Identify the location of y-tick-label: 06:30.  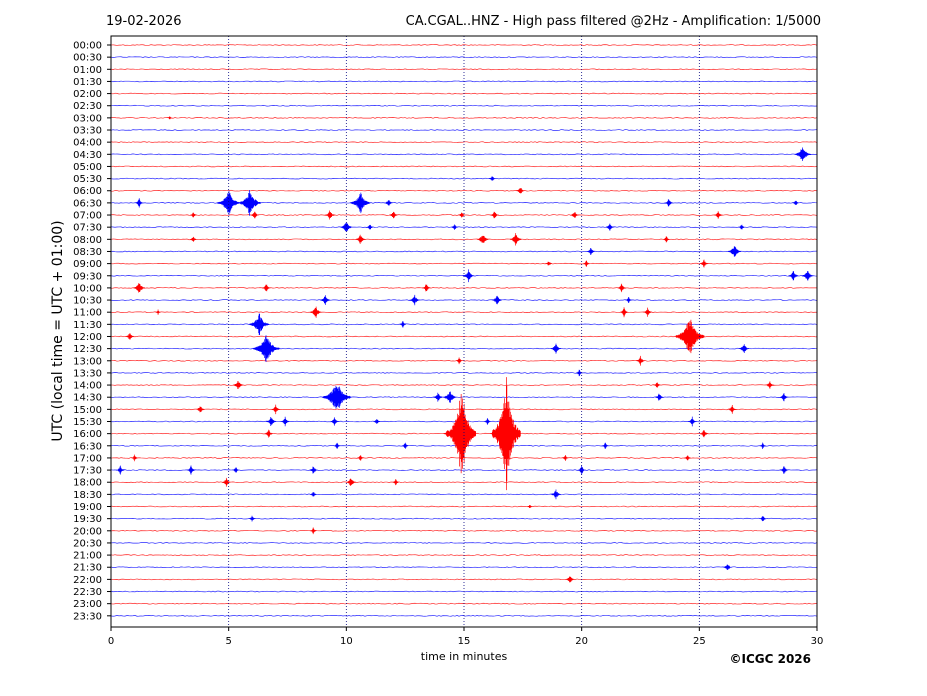
(87, 203).